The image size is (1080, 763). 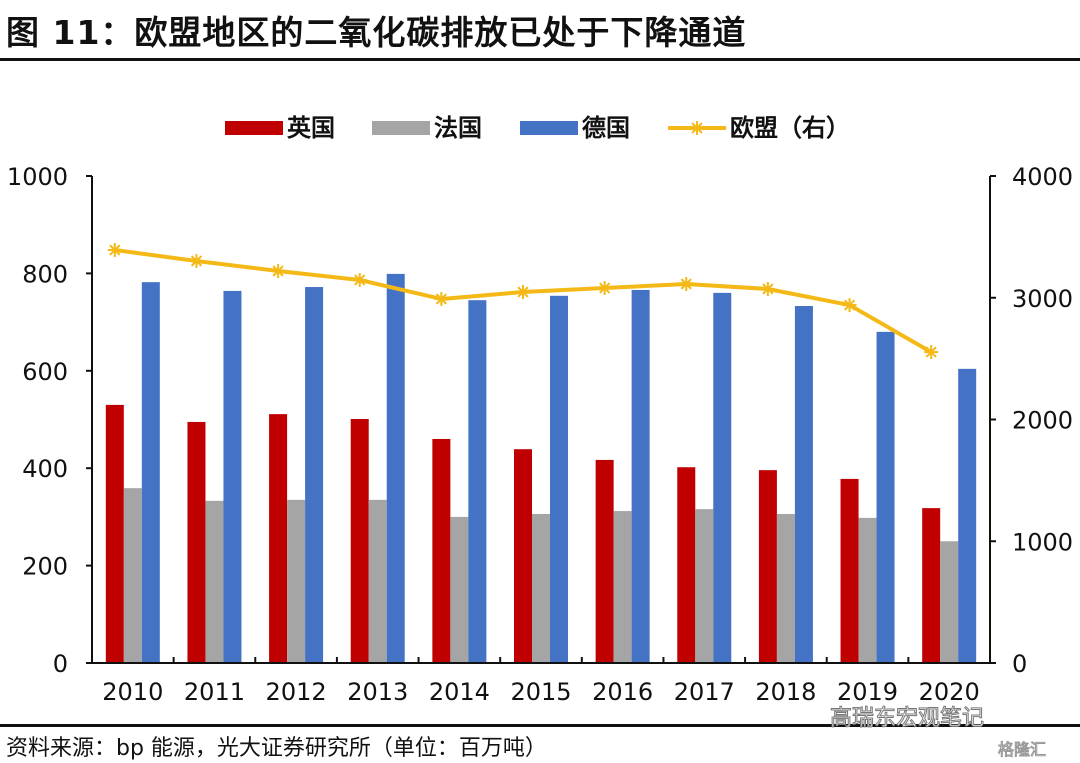 What do you see at coordinates (604, 288) in the screenshot?
I see `line-point-2016` at bounding box center [604, 288].